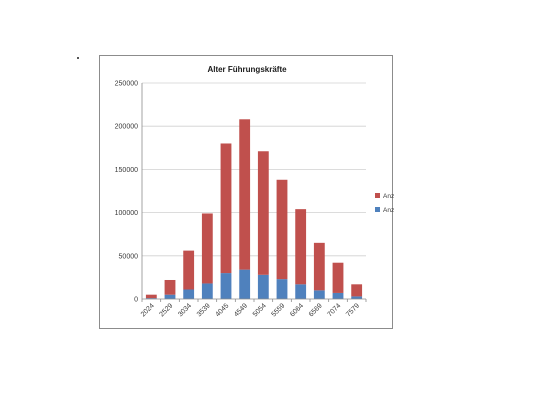 Image resolution: width=533 pixels, height=400 pixels. What do you see at coordinates (247, 69) in the screenshot?
I see `chart-title: Alter Führungskräfte` at bounding box center [247, 69].